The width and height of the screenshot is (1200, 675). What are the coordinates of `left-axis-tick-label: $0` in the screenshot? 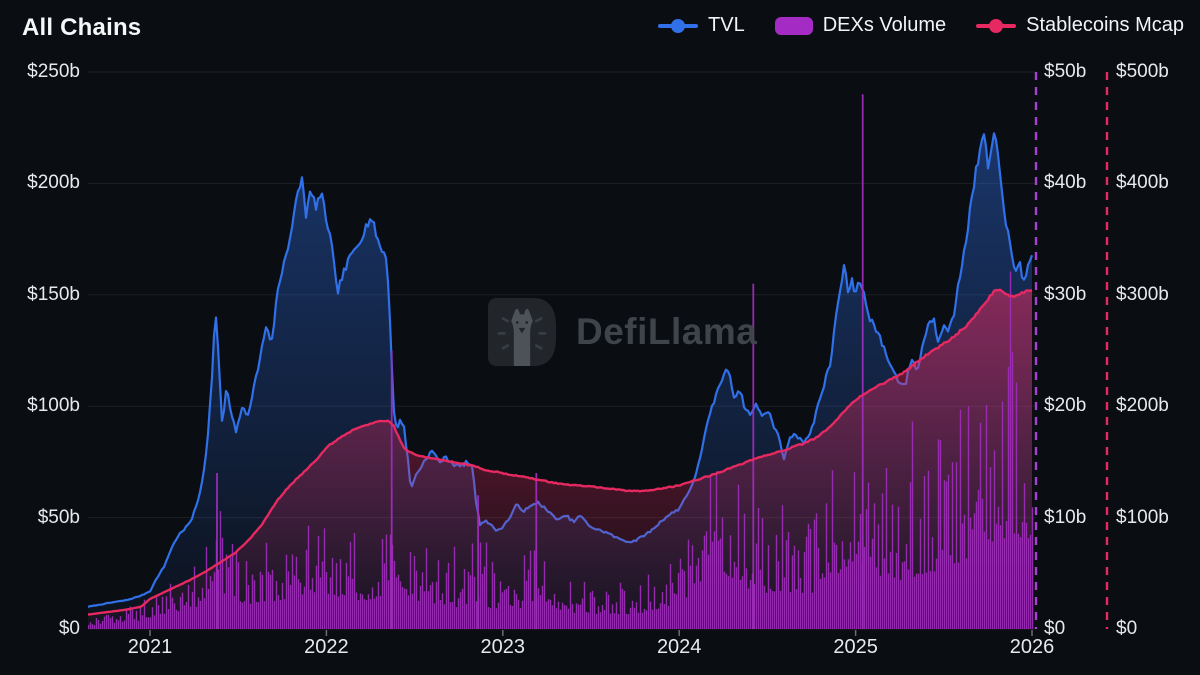 It's located at (69, 628).